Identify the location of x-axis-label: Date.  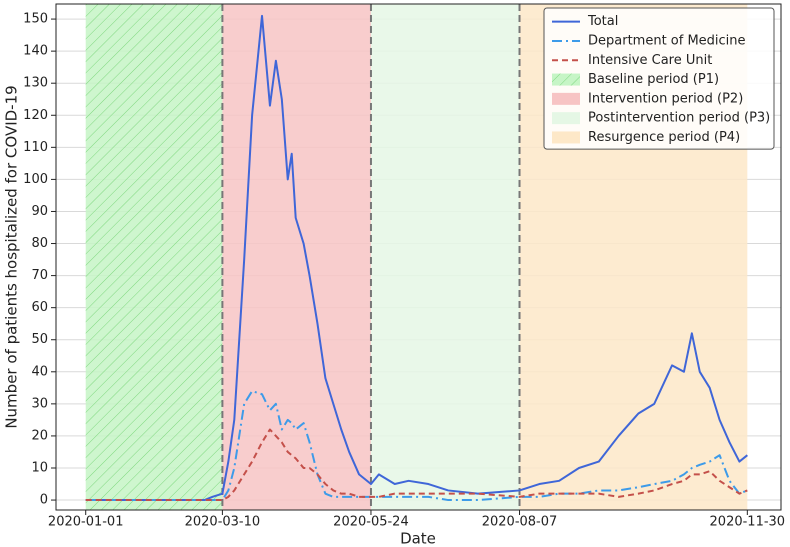
(418, 538).